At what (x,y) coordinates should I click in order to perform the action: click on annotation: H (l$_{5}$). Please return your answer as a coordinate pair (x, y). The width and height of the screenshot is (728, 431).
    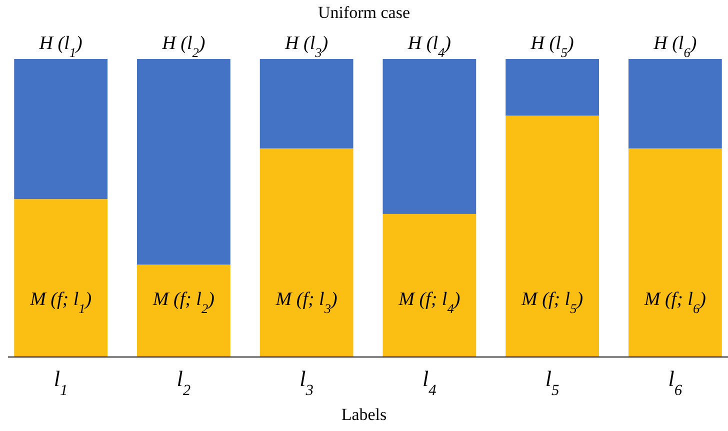
    Looking at the image, I should click on (552, 46).